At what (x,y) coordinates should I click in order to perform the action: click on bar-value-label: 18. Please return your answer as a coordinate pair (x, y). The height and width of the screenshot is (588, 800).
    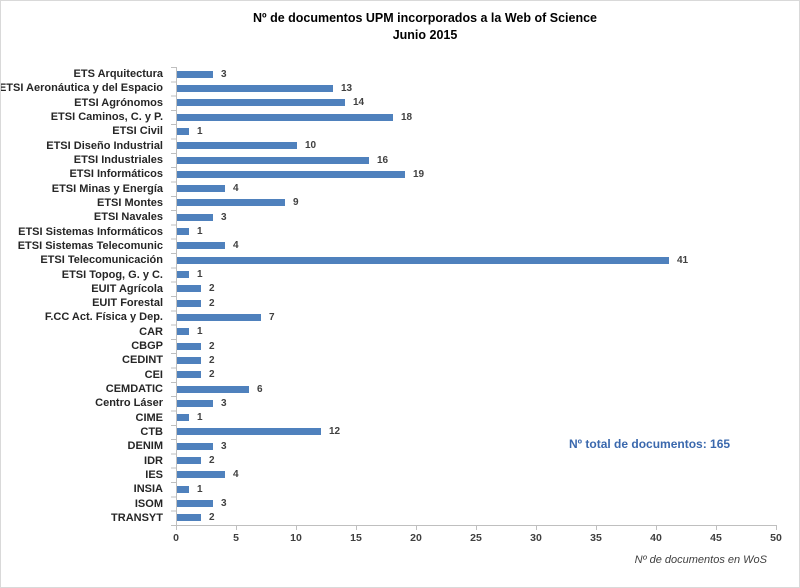
    Looking at the image, I should click on (407, 117).